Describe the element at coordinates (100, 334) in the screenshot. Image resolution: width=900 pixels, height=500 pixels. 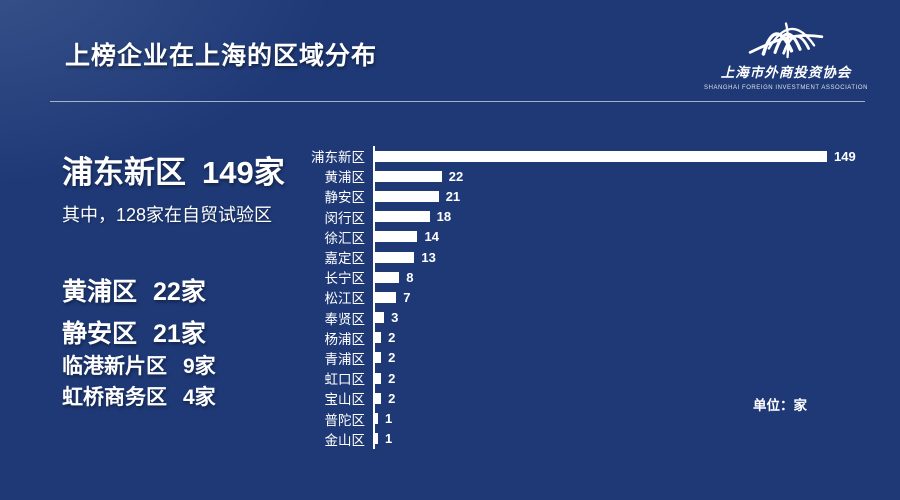
I see `highlight-jingan-label: 静安区` at that location.